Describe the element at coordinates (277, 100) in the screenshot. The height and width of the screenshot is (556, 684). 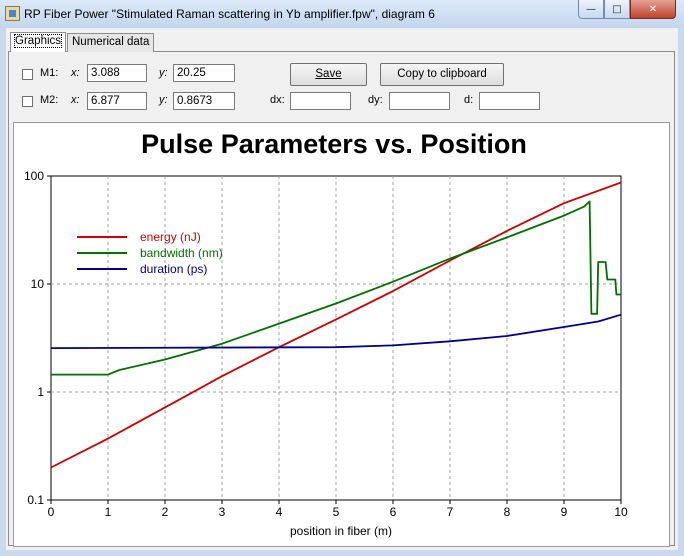
I see `dx-label: dx:` at that location.